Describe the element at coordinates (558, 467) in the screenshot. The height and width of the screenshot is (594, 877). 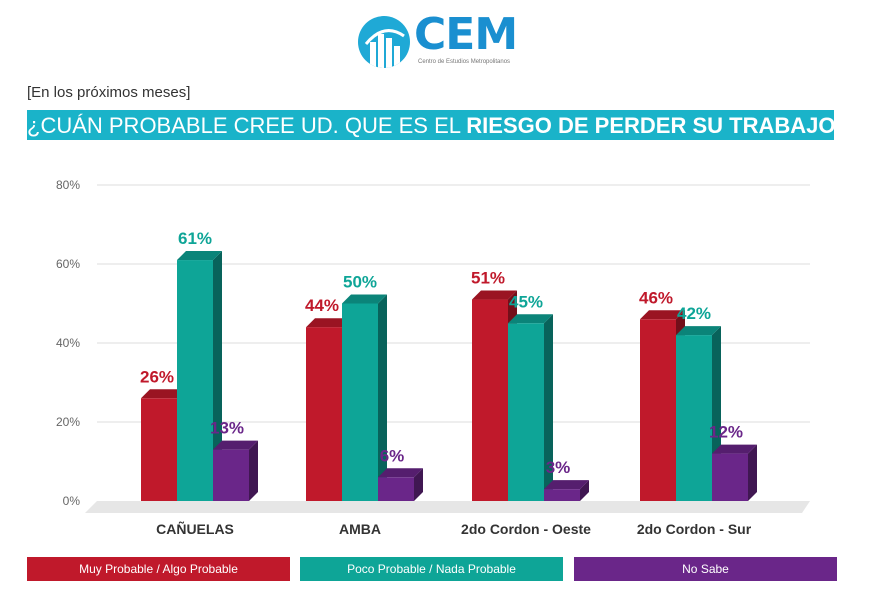
I see `data-label: 3%` at that location.